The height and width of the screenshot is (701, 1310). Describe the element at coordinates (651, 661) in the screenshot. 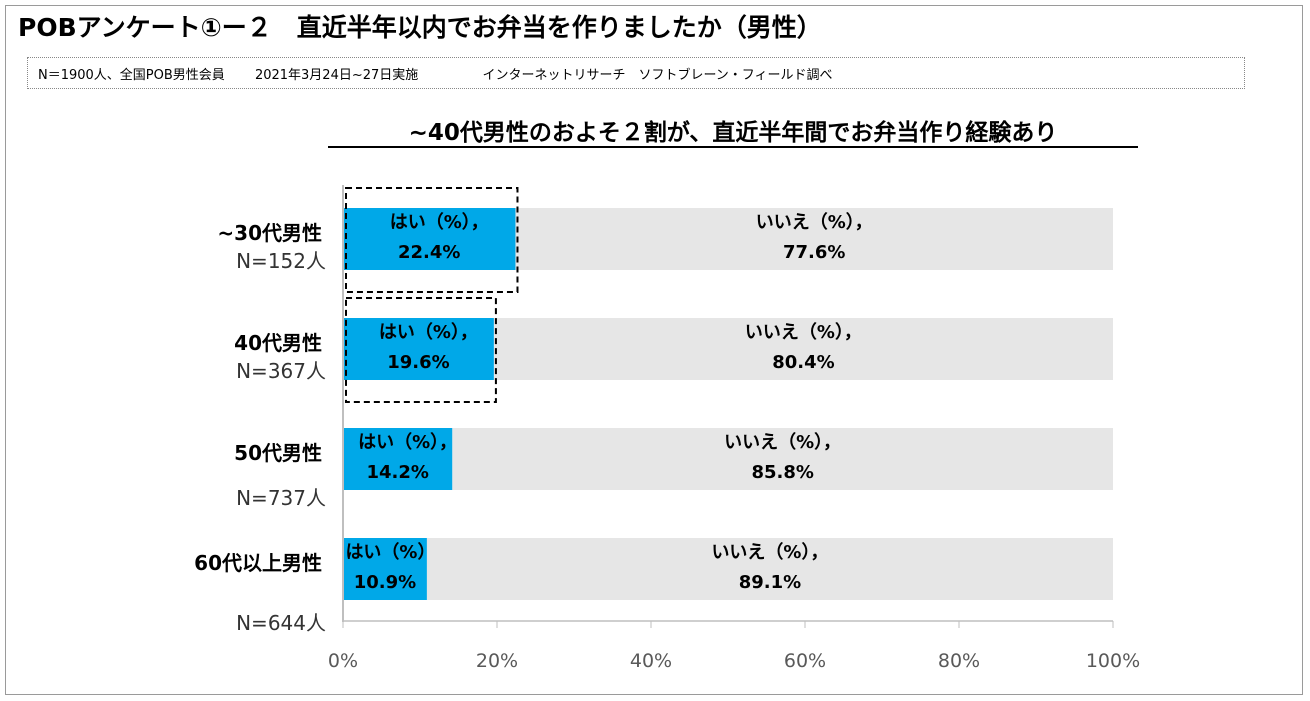

I see `x-tick-label: 40%` at that location.